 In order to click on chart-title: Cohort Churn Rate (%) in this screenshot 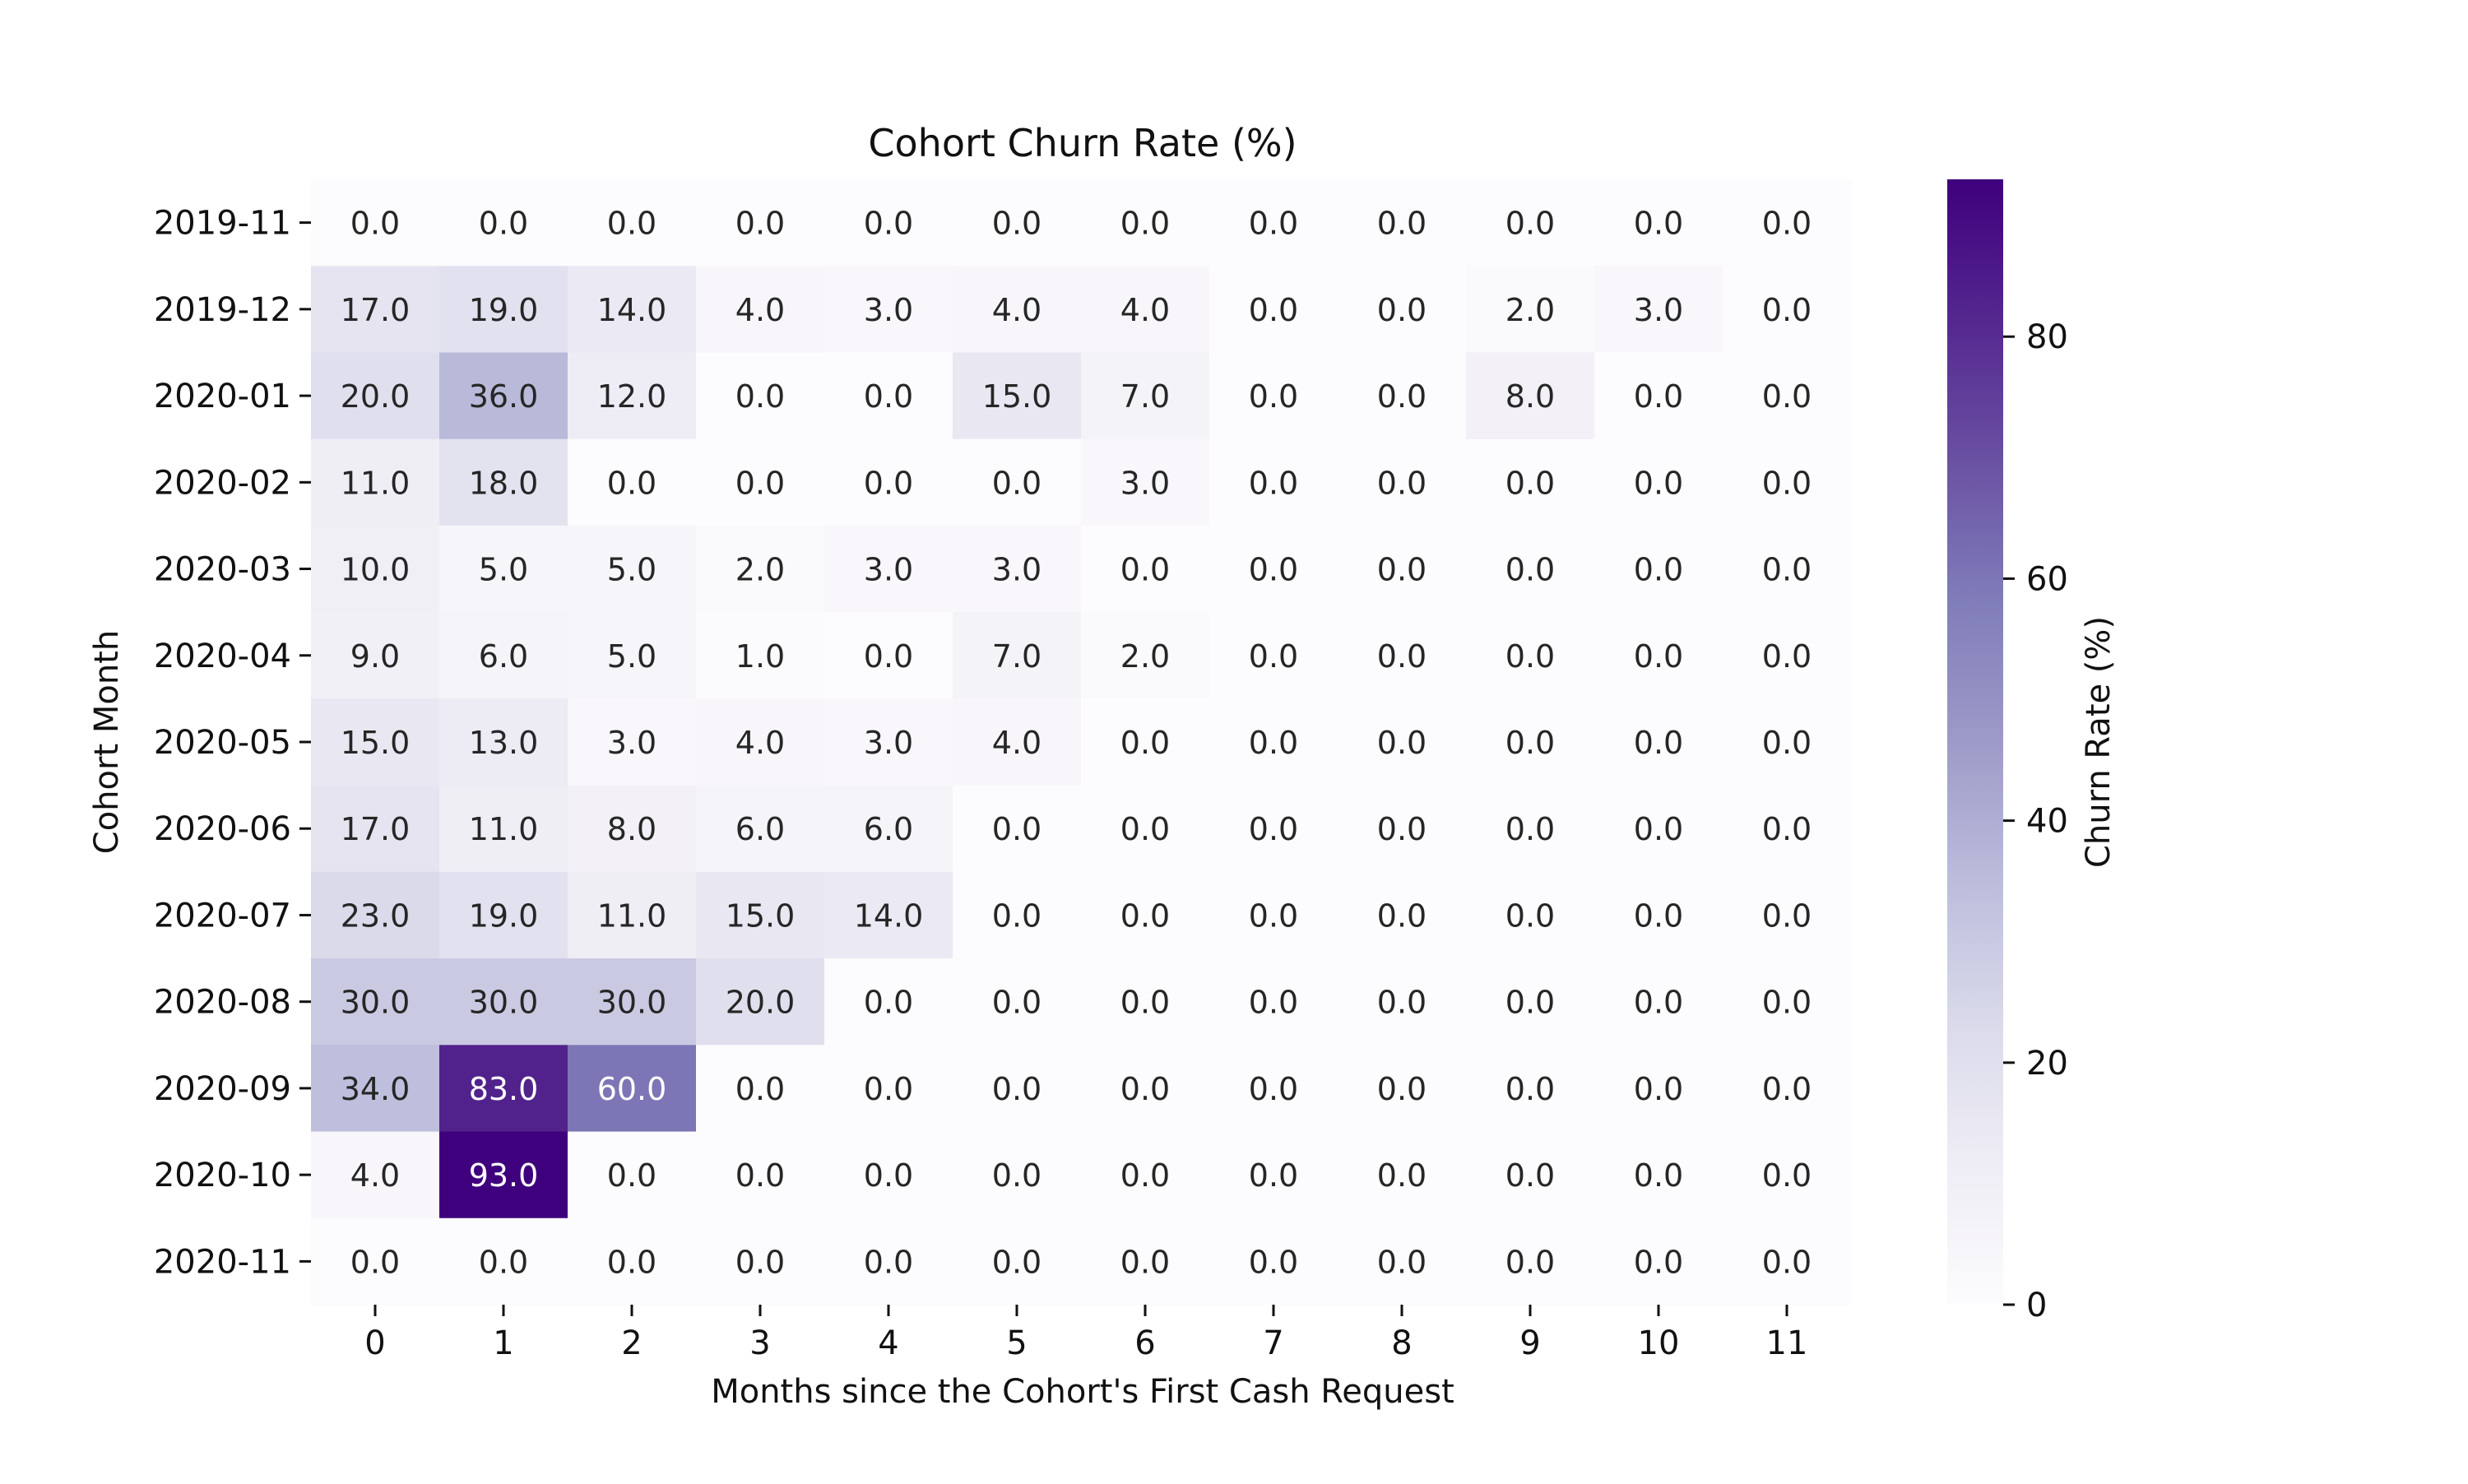, I will do `click(1082, 143)`.